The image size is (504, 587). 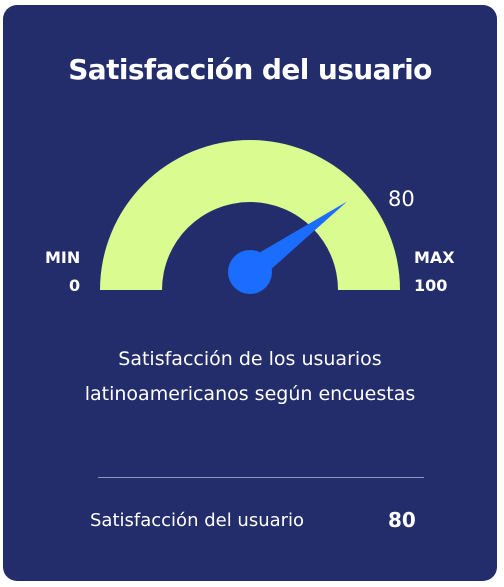 What do you see at coordinates (250, 272) in the screenshot?
I see `gauge-hub` at bounding box center [250, 272].